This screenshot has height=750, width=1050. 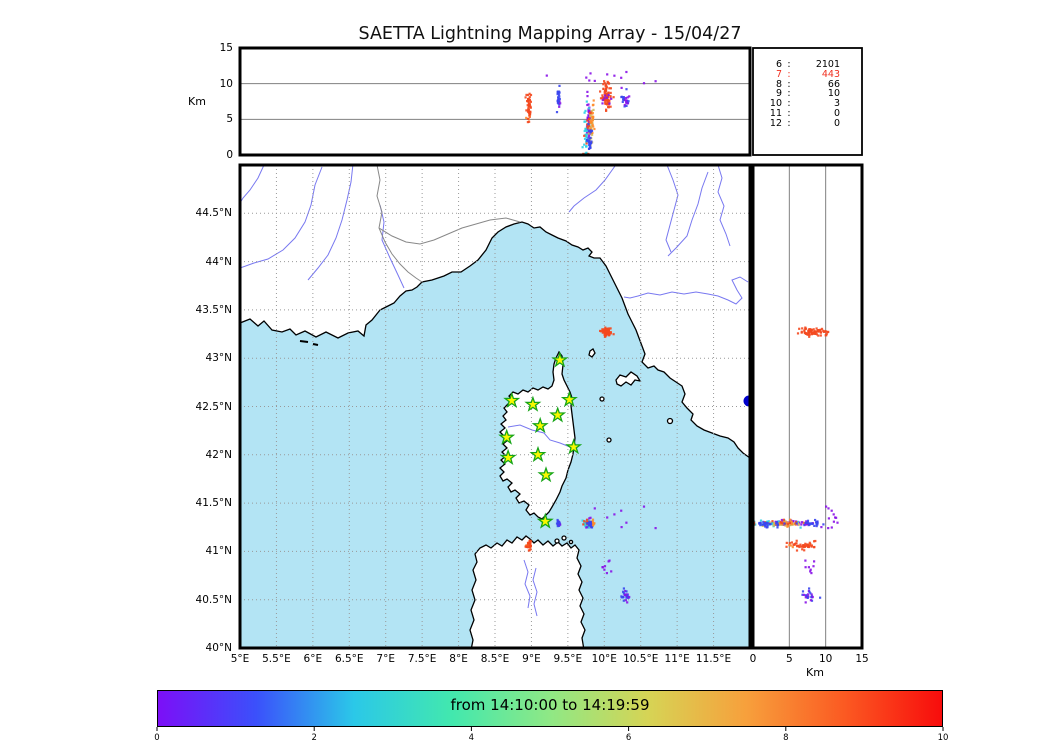 I want to click on stats-row-level-9: 9:10, so click(x=807, y=94).